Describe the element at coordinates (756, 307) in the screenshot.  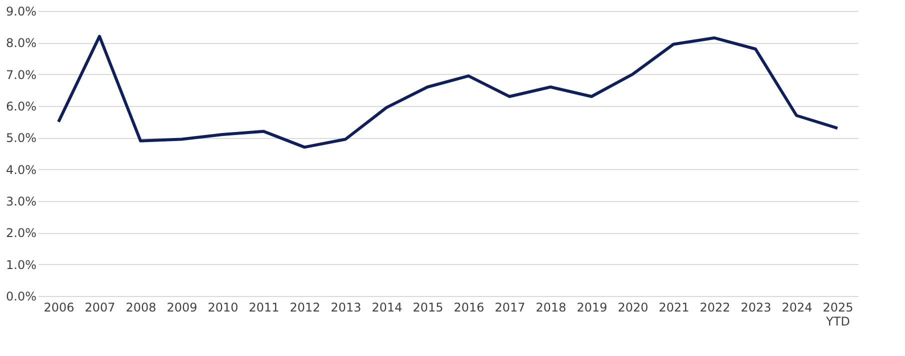
I see `x-tick-label: 2023` at that location.